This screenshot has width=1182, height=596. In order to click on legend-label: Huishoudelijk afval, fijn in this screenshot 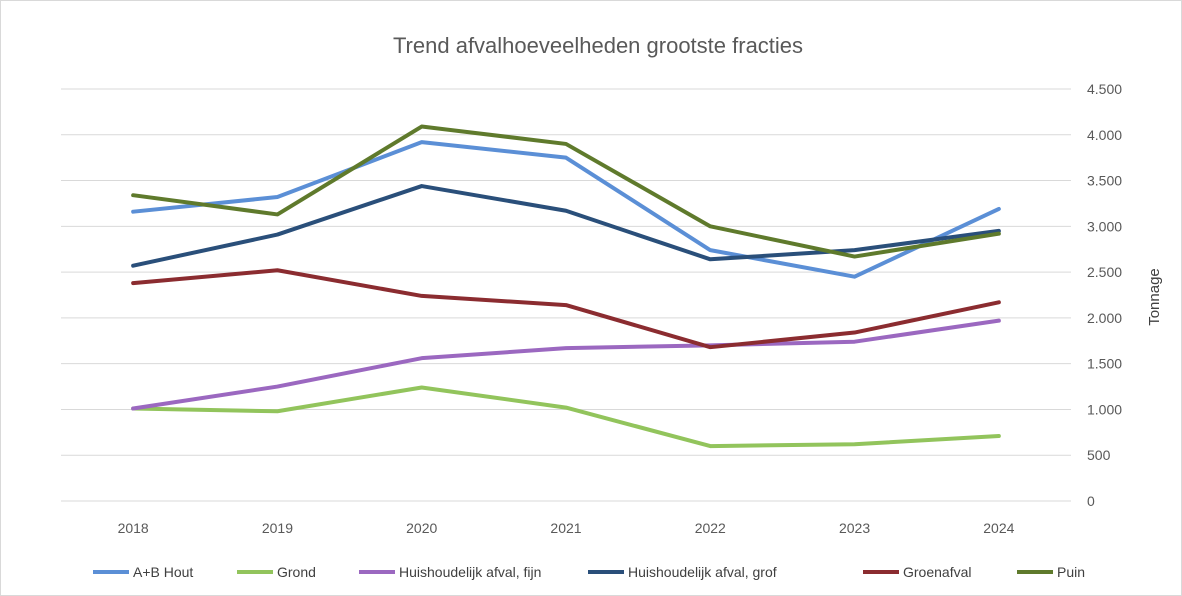, I will do `click(470, 572)`.